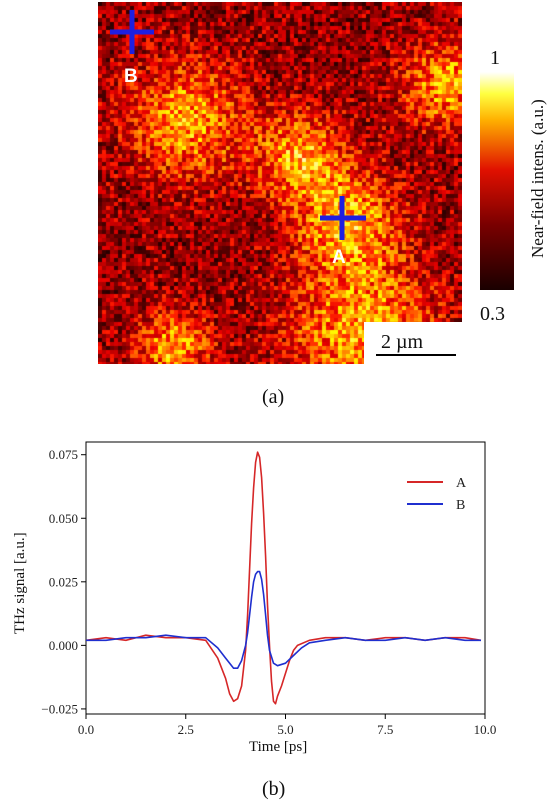 The width and height of the screenshot is (550, 807). What do you see at coordinates (437, 494) in the screenshot?
I see `legend: A B` at bounding box center [437, 494].